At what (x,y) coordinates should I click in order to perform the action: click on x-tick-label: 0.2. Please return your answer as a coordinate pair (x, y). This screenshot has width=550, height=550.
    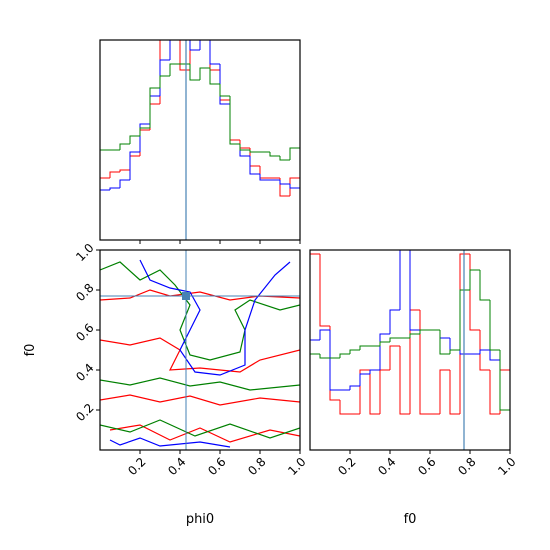
    Looking at the image, I should click on (136, 466).